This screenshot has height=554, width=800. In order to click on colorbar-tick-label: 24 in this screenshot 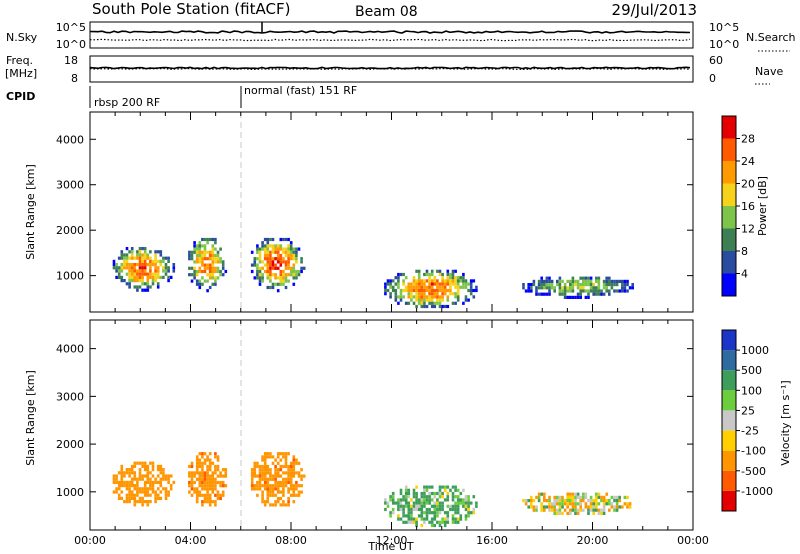, I will do `click(748, 161)`.